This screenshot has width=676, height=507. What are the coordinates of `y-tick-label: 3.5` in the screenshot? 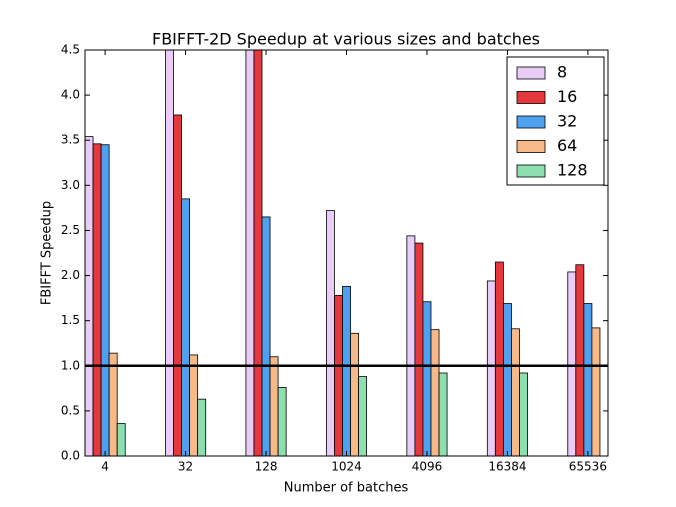 It's located at (70, 140).